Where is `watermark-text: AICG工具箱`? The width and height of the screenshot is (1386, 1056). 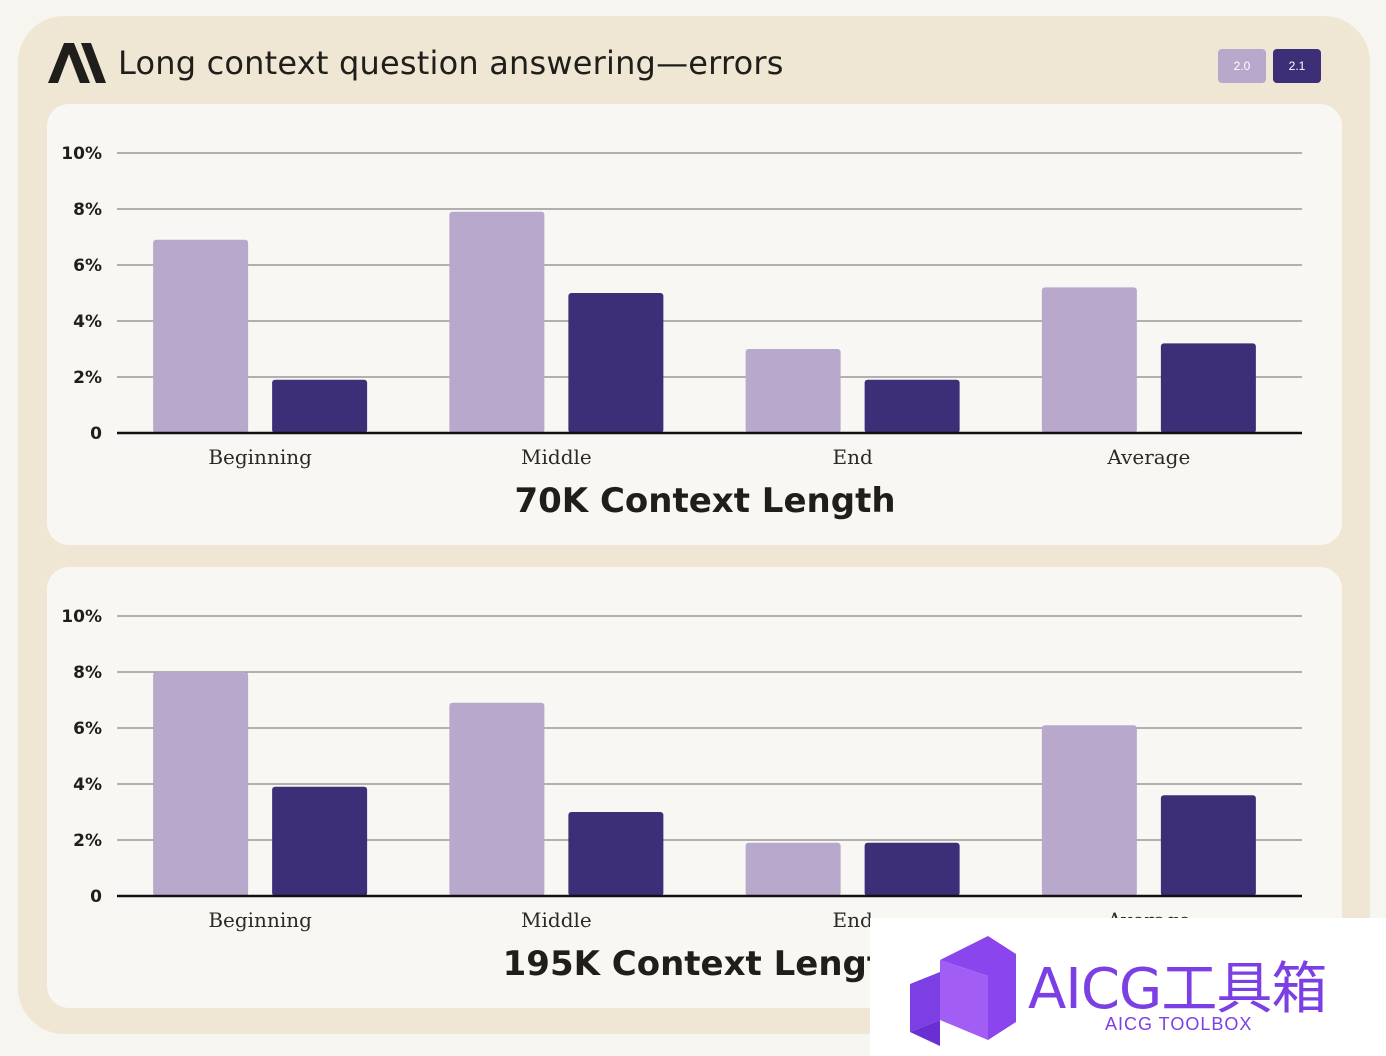
watermark-text: AICG工具箱 is located at coordinates (1177, 989).